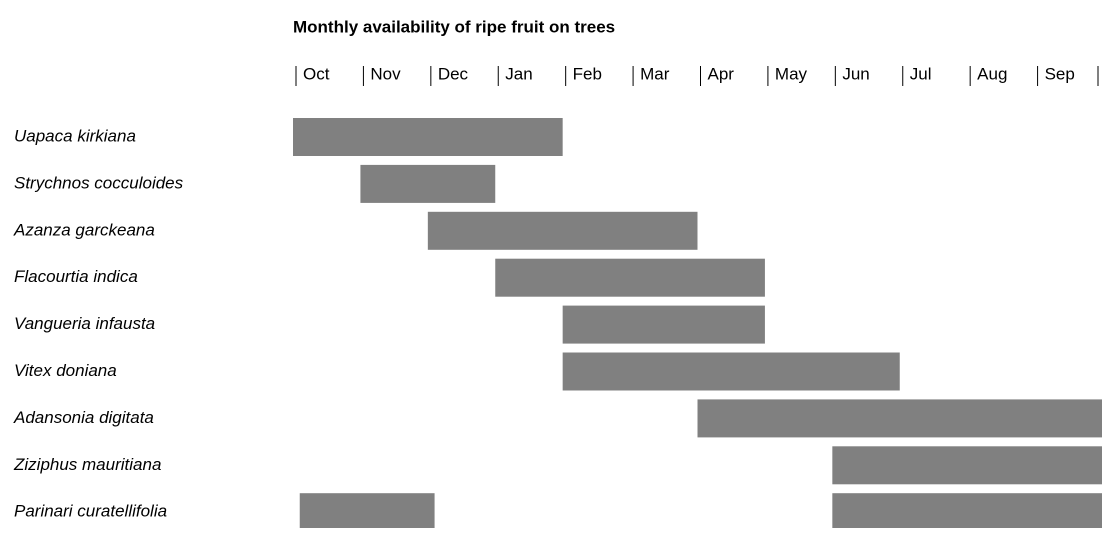  I want to click on category-label: Uapaca kirkiana, so click(75, 135).